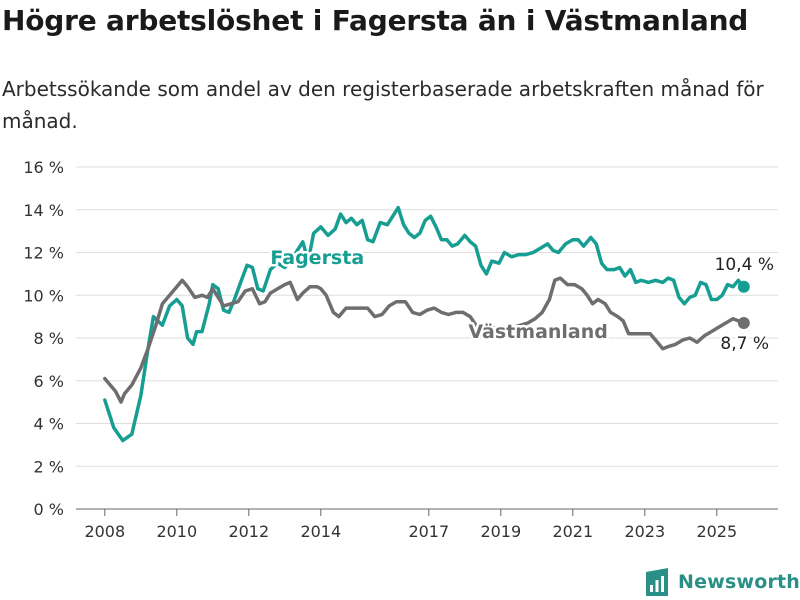 This screenshot has height=600, width=800. Describe the element at coordinates (716, 531) in the screenshot. I see `x-tick-label: 2025` at that location.